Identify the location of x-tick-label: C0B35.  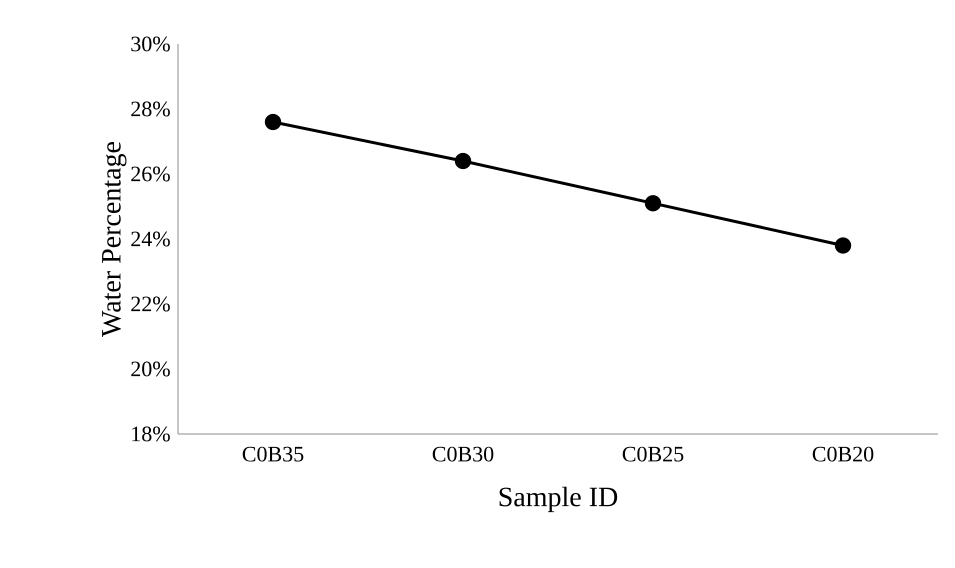
(273, 454).